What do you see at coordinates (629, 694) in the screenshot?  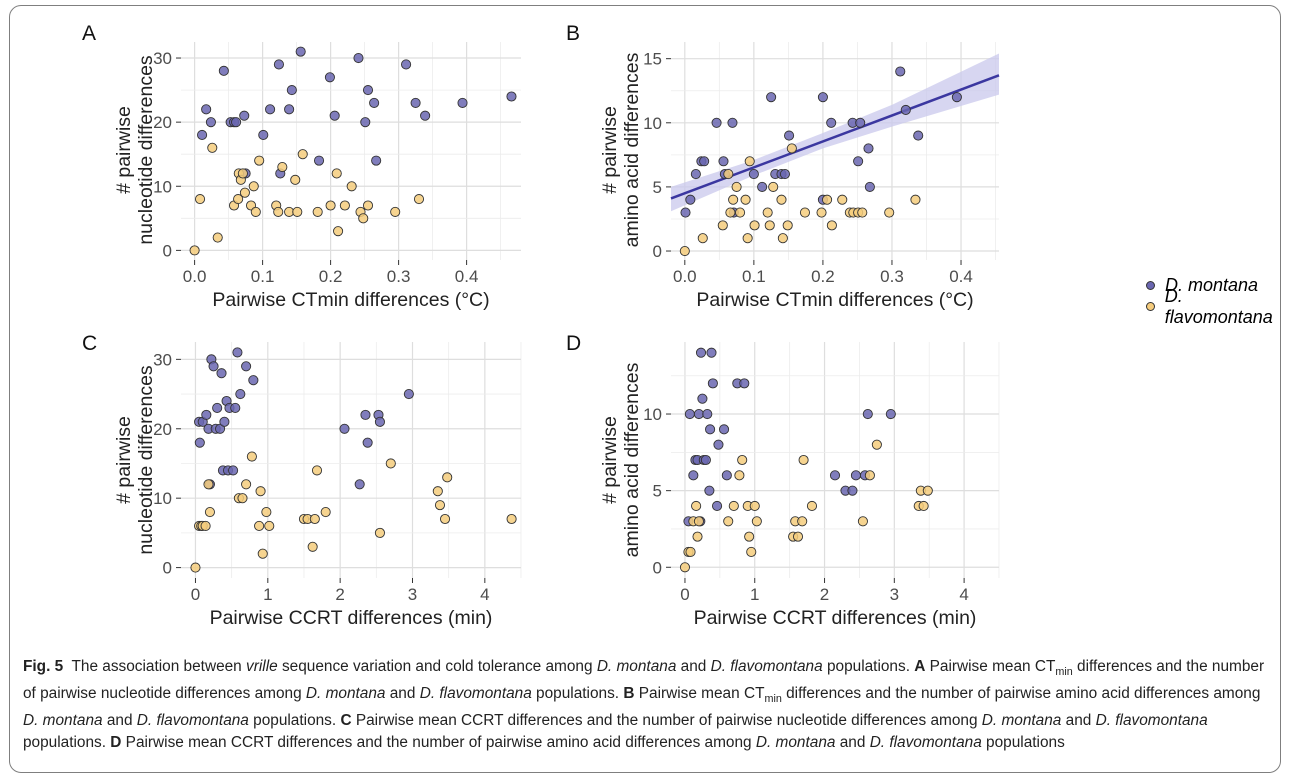 I see `caption-panel-label: B` at bounding box center [629, 694].